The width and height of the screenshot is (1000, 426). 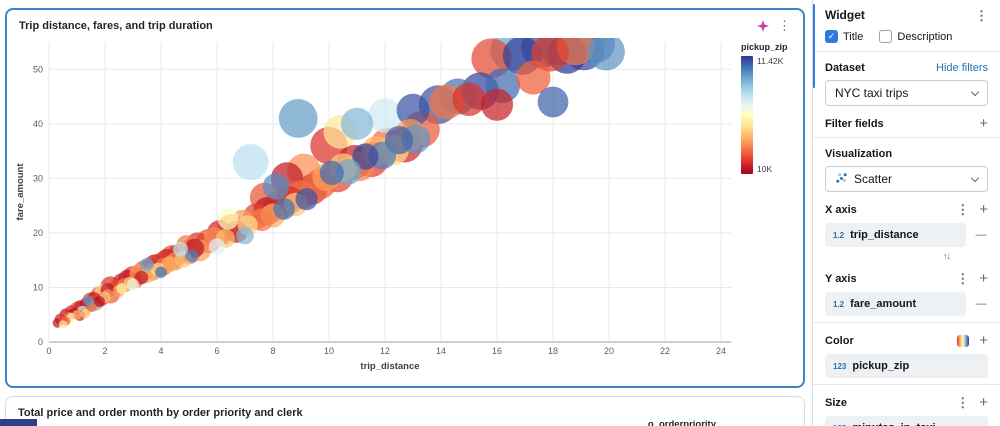 I want to click on assistant-sparkle-icon, so click(x=763, y=25).